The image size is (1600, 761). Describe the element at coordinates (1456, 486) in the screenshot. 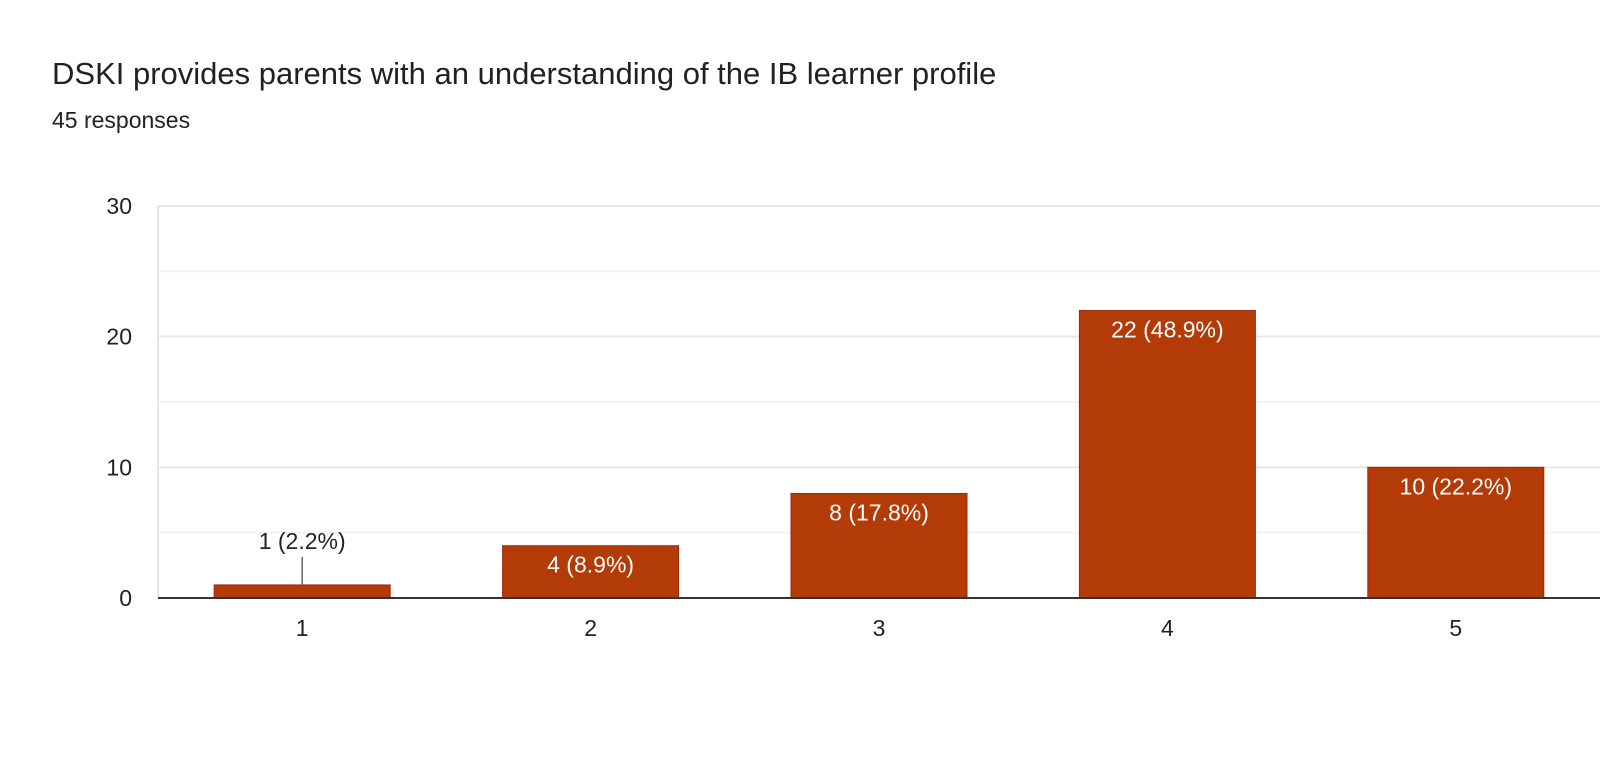

I see `data-label-5: 10 (22.2%)` at that location.